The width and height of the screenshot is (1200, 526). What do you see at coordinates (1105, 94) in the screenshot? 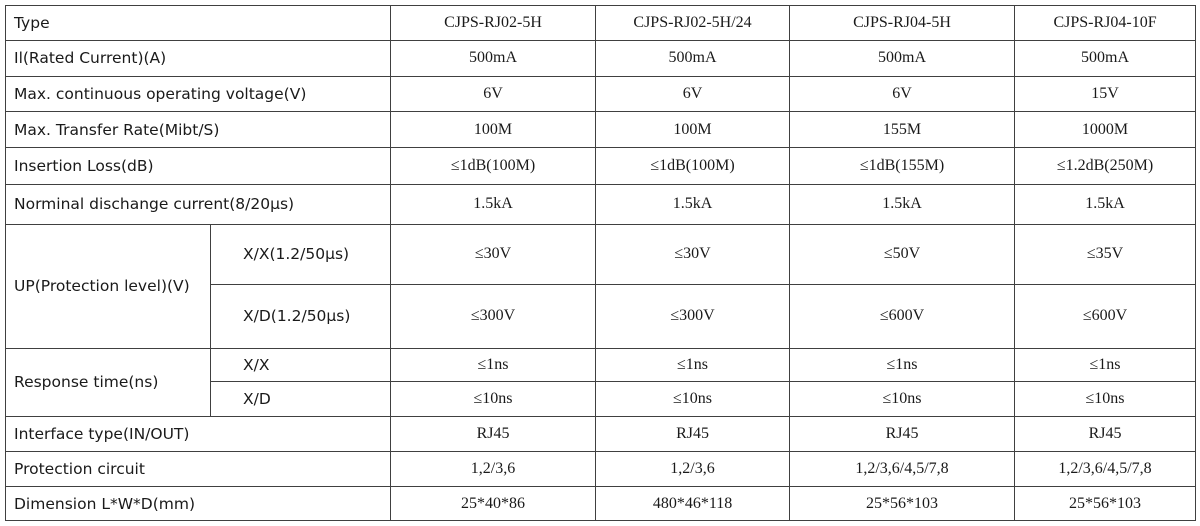
I see `value-cell: 15V` at bounding box center [1105, 94].